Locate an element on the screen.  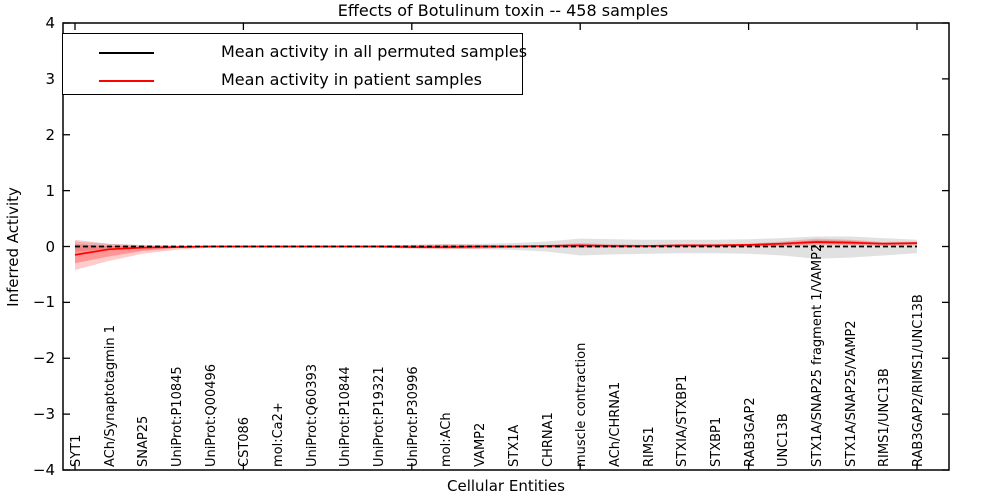
category-label: CHRNA1 is located at coordinates (548, 439).